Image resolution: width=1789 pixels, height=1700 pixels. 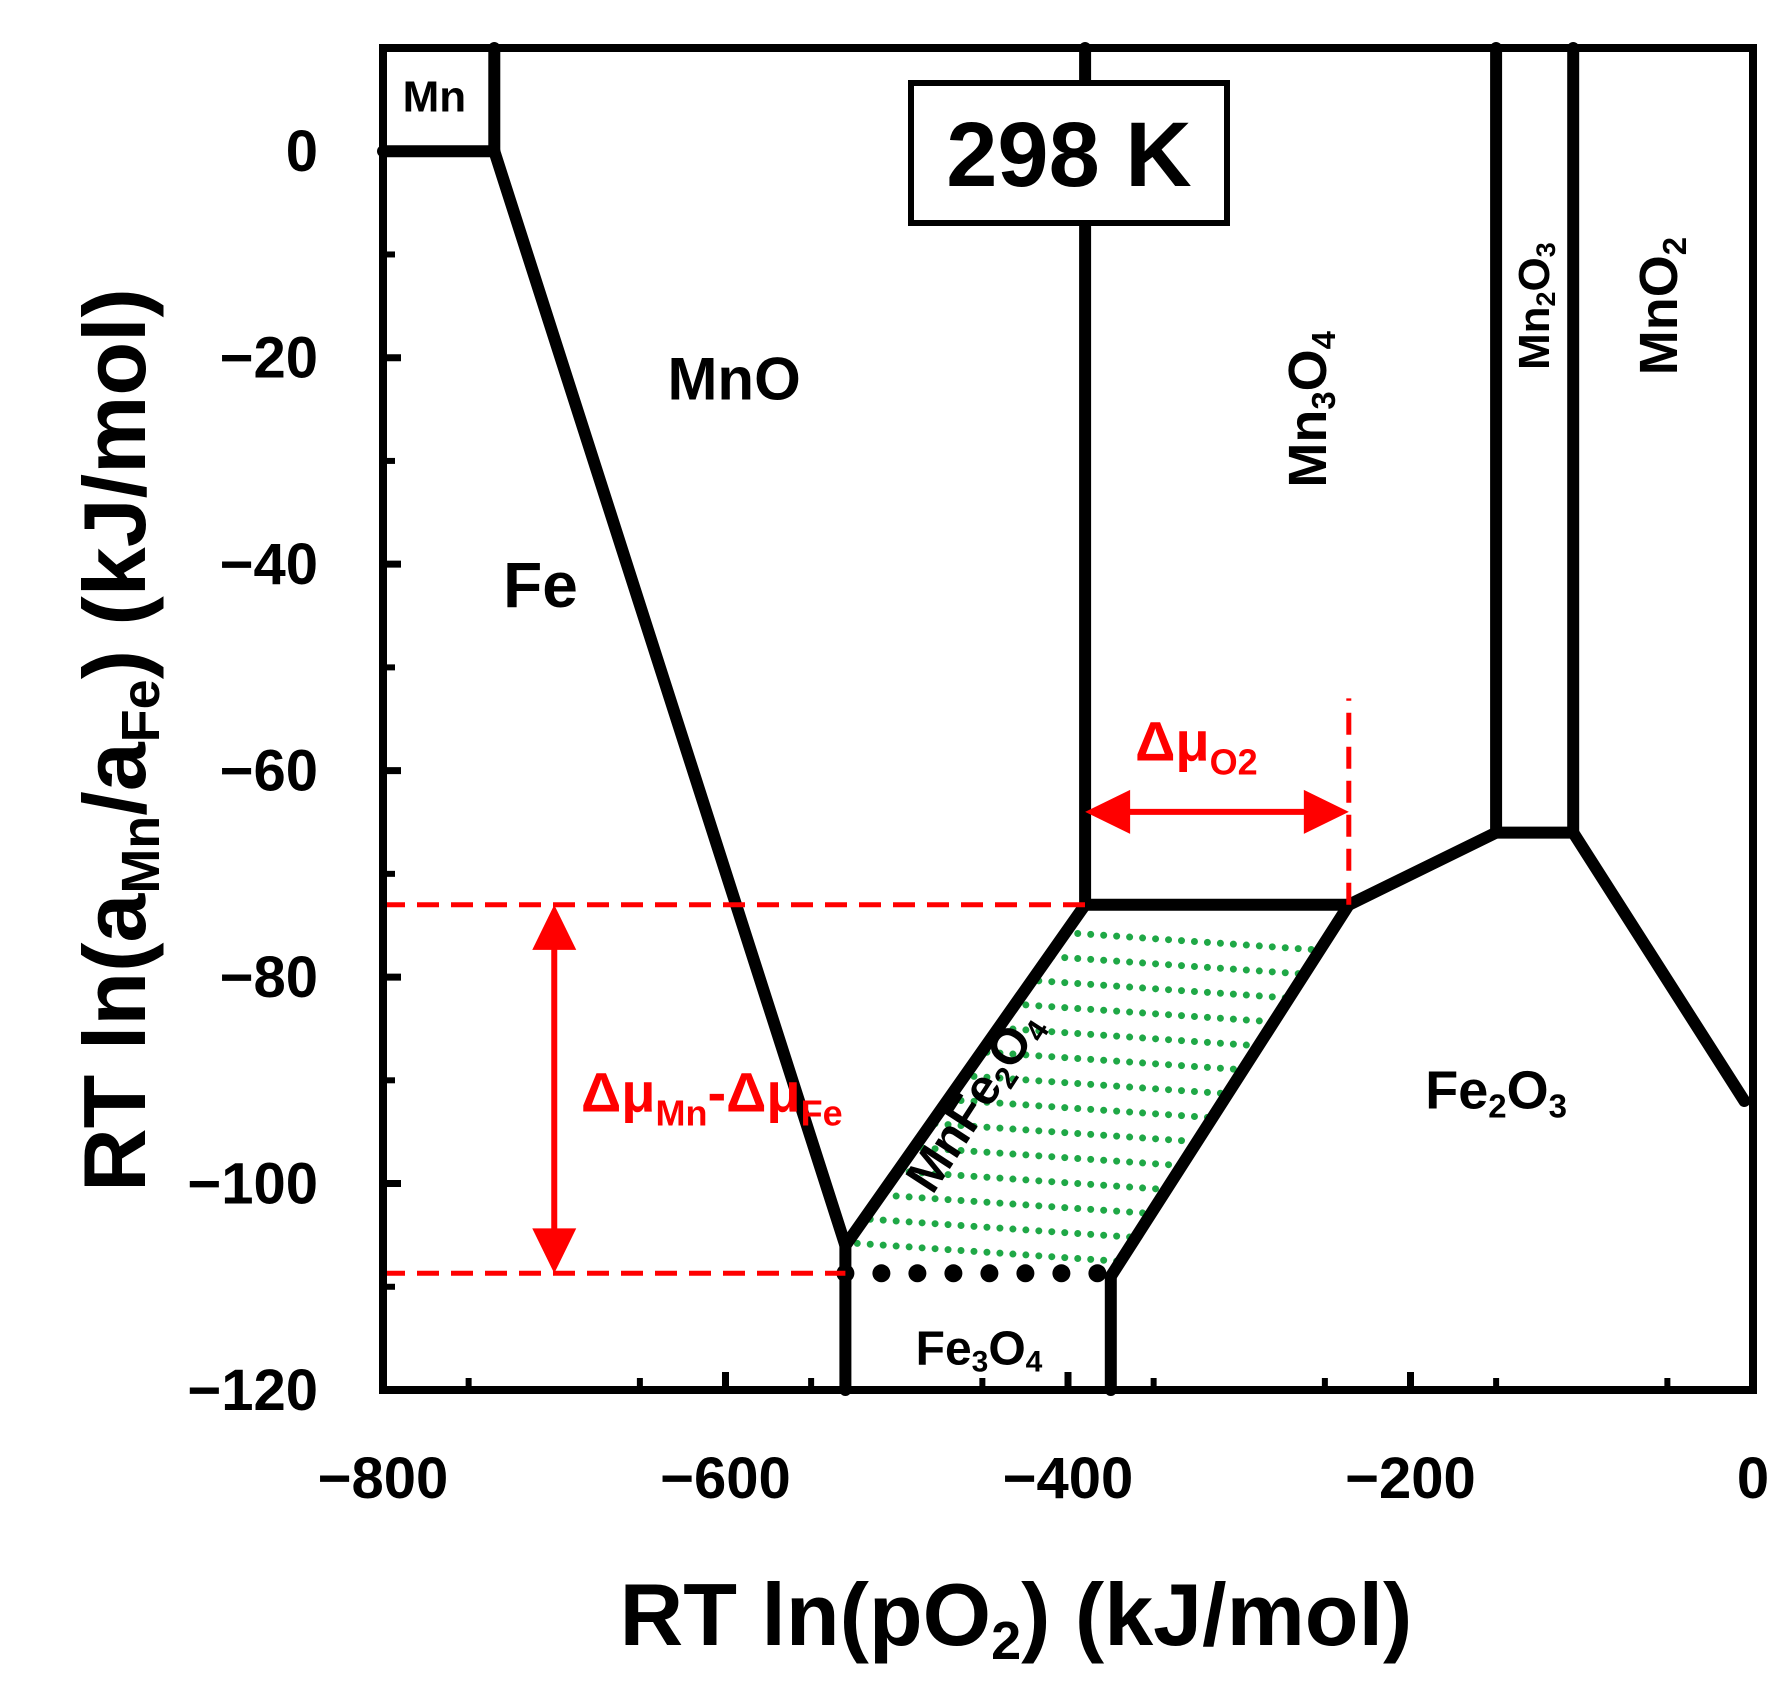 I want to click on delta-mu-mn-fe-label: ΔμMn-ΔμFe, so click(x=712, y=1096).